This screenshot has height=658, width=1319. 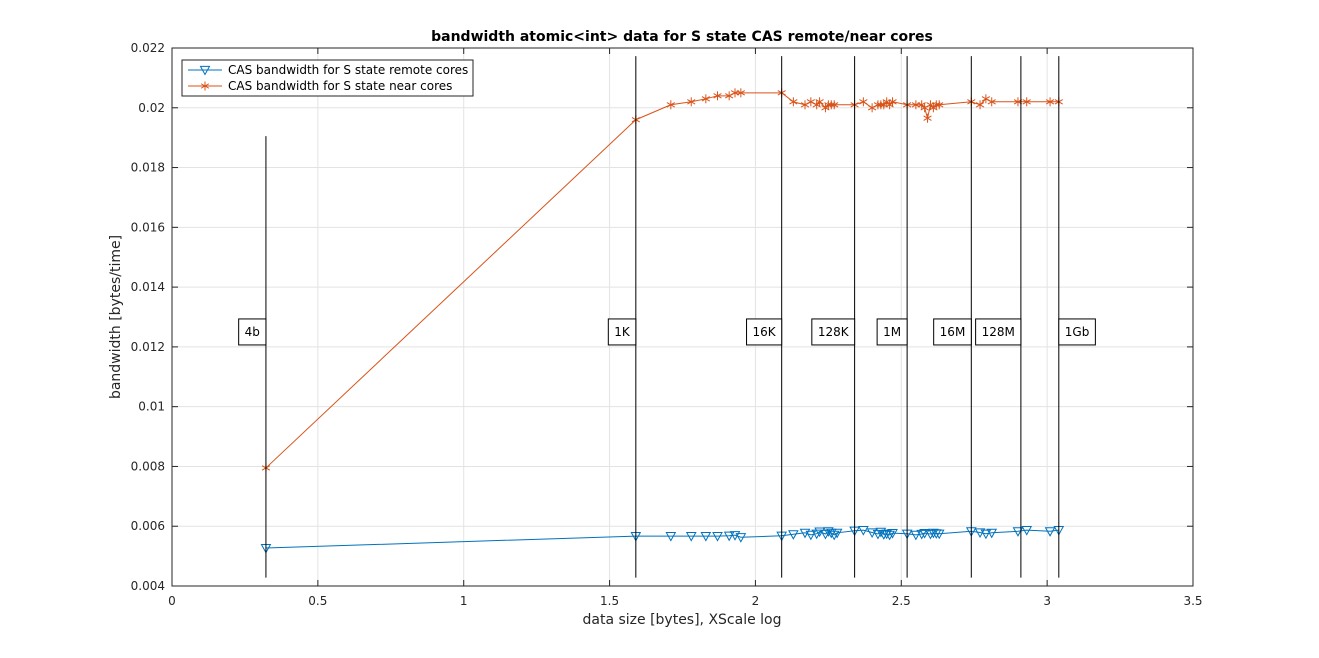 I want to click on y-tick-label: 0.012, so click(x=148, y=347).